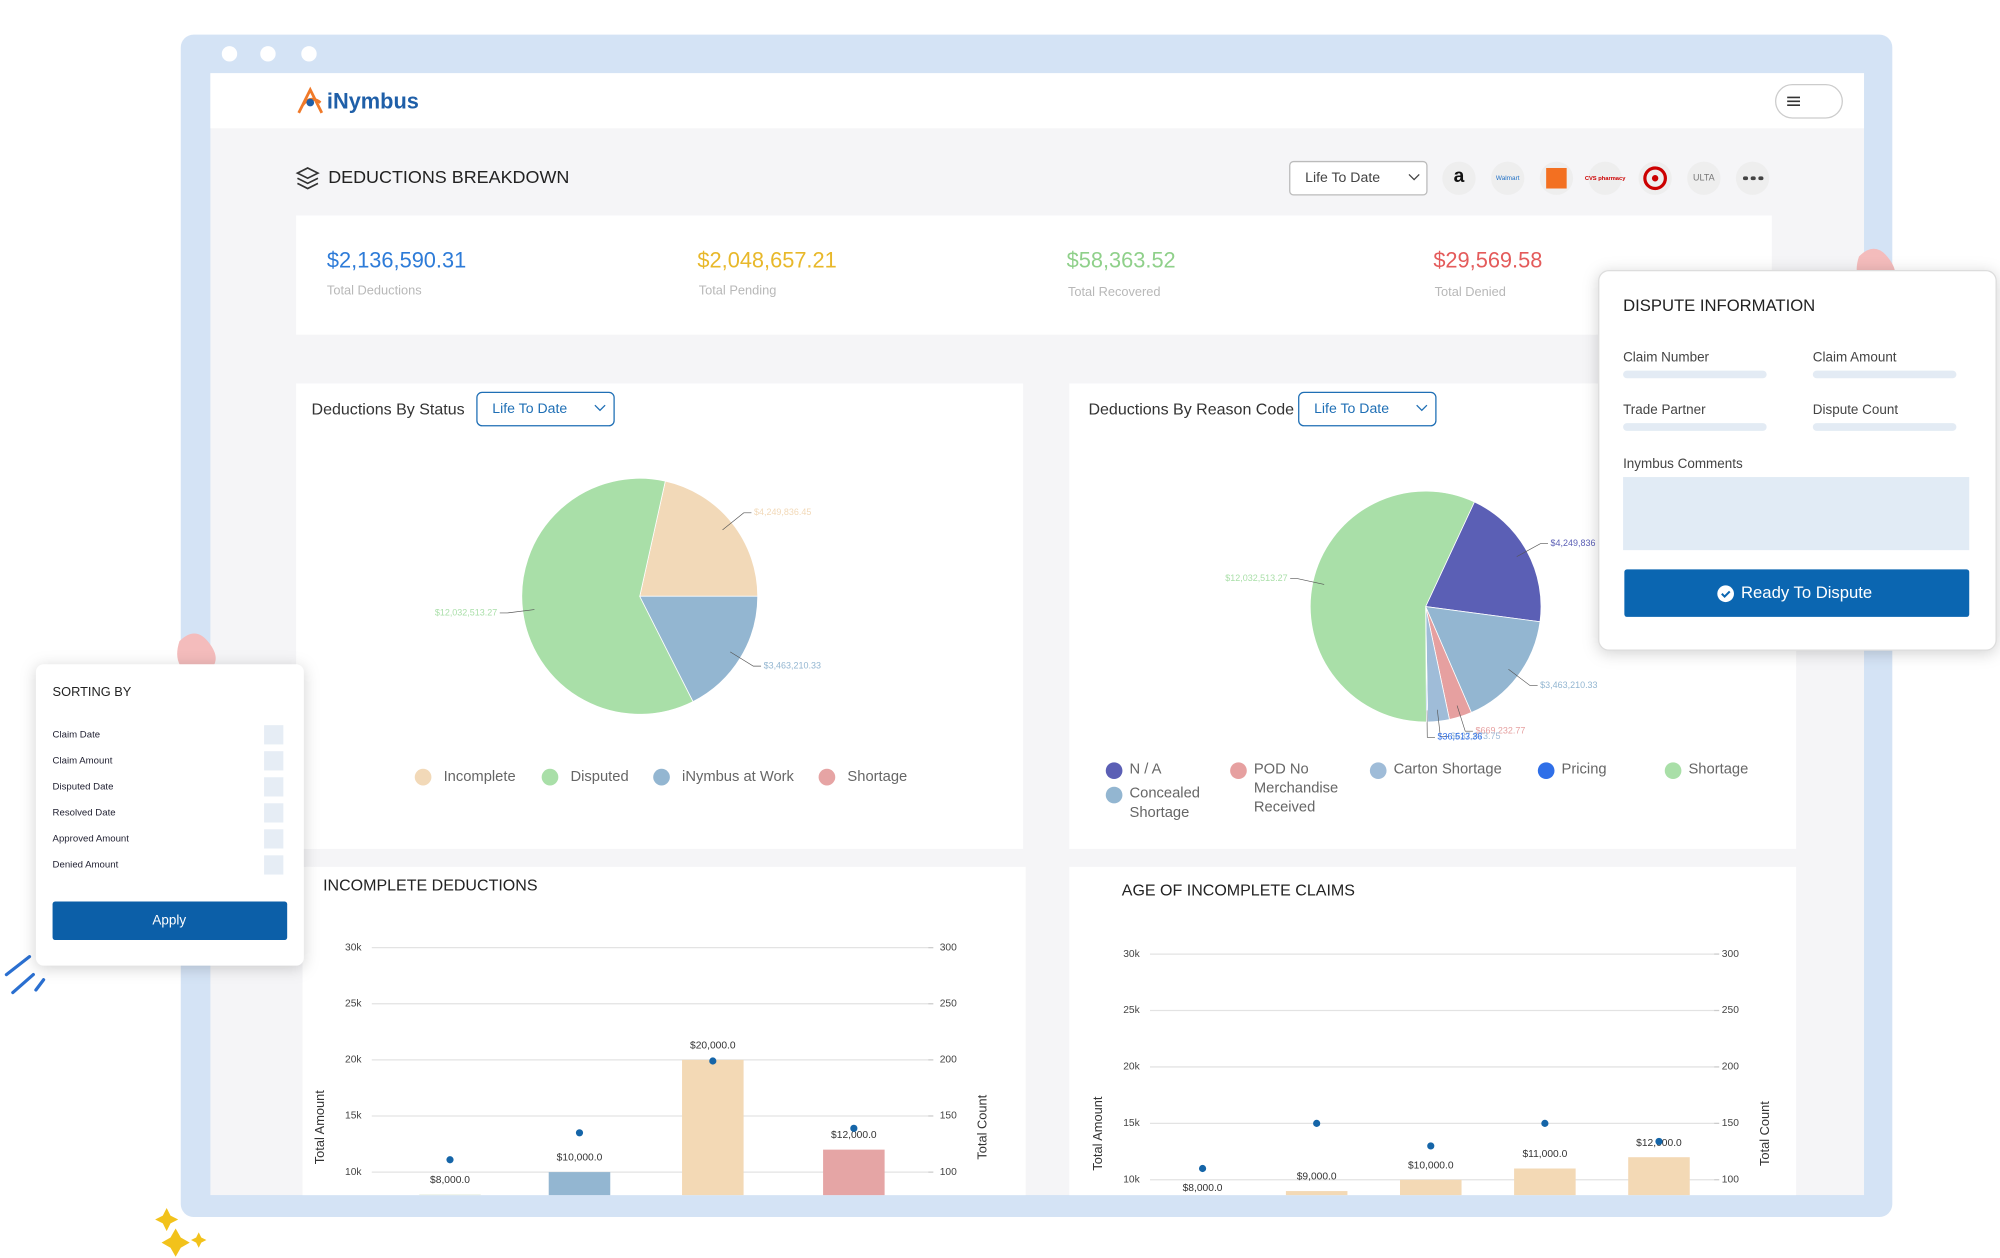  I want to click on summary-value: $58,363.52, so click(1121, 259).